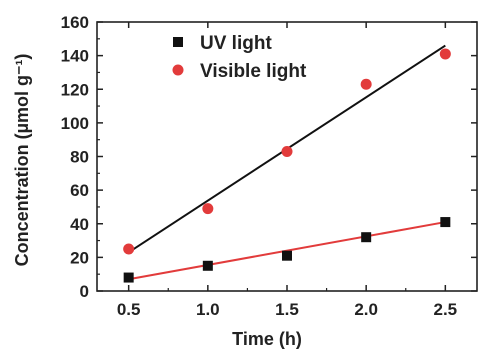 The image size is (492, 352). Describe the element at coordinates (446, 309) in the screenshot. I see `x-tick-label: 2.5` at that location.